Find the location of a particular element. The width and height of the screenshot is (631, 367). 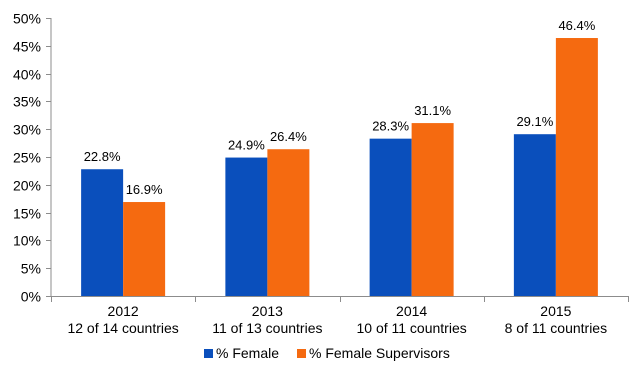

y-tick-label: 5% is located at coordinates (31, 269).